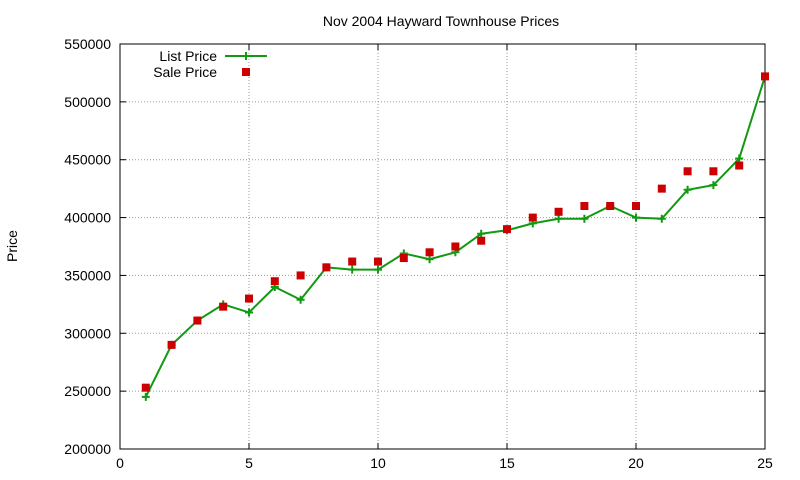  I want to click on y-tick-label: 450000, so click(87, 160).